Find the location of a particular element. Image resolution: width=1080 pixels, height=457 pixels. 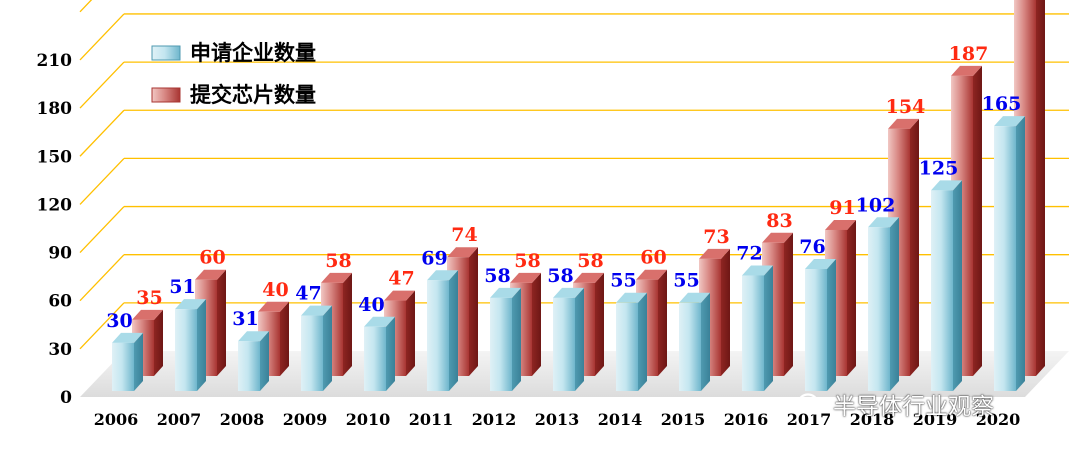

x-tick-label: 2013 is located at coordinates (557, 419).